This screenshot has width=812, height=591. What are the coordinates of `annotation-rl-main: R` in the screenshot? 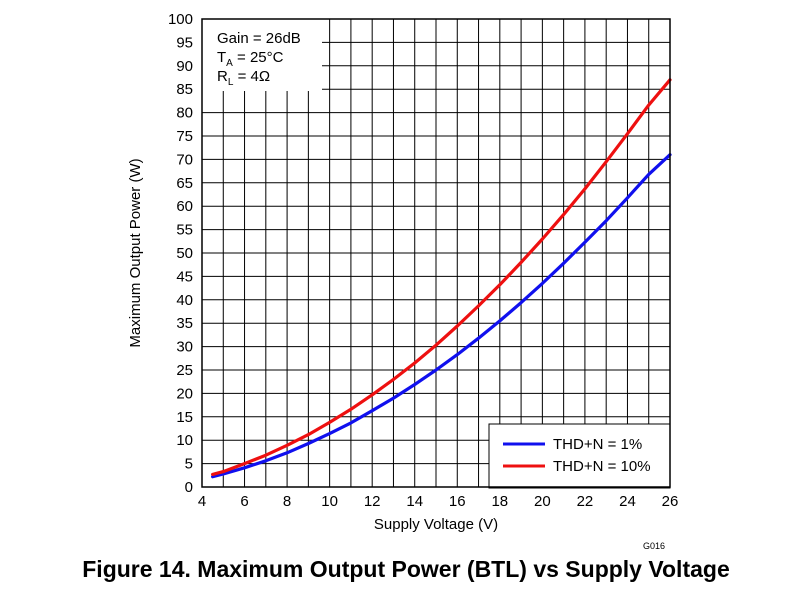 It's located at (222, 76).